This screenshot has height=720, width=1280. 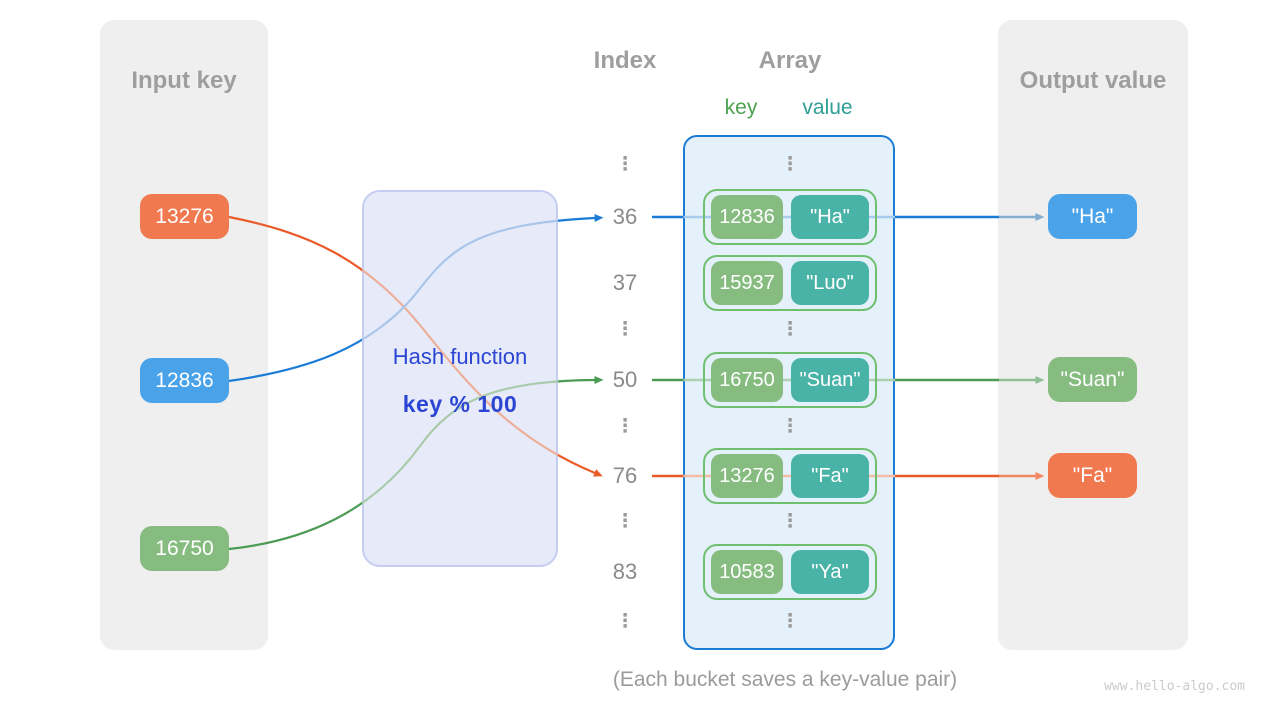 What do you see at coordinates (747, 380) in the screenshot?
I see `bucket-key: 16750` at bounding box center [747, 380].